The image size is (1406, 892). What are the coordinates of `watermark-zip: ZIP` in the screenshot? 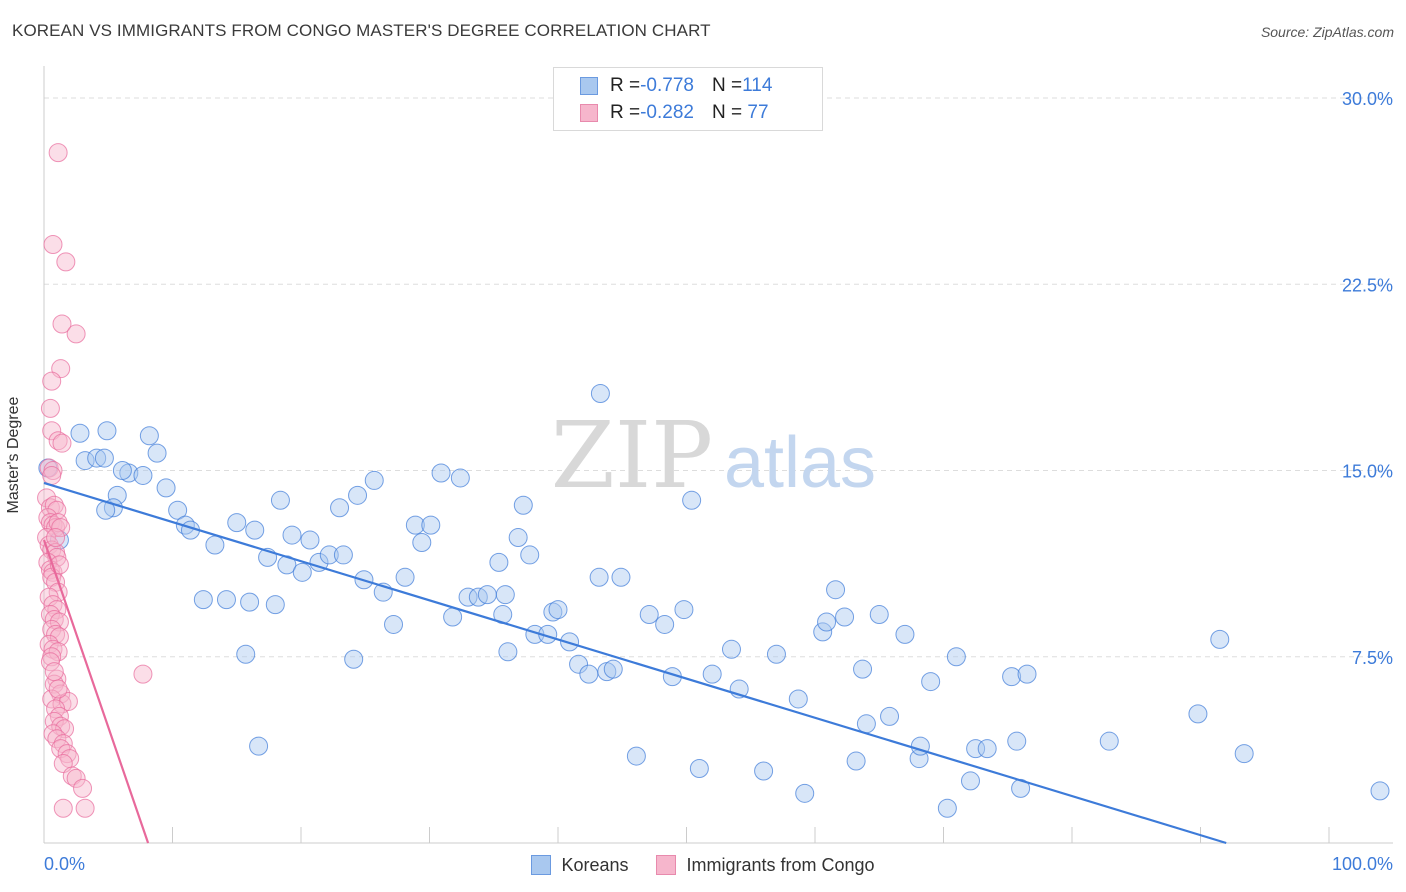 It's located at (632, 455).